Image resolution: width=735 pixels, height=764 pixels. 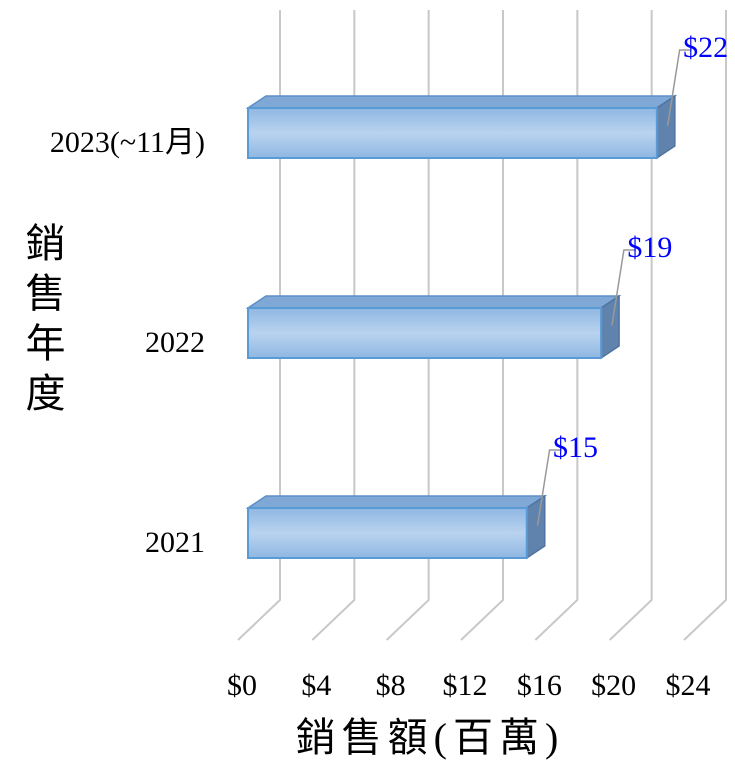 I want to click on y-tick-label: 2023(~11月), so click(x=127, y=142).